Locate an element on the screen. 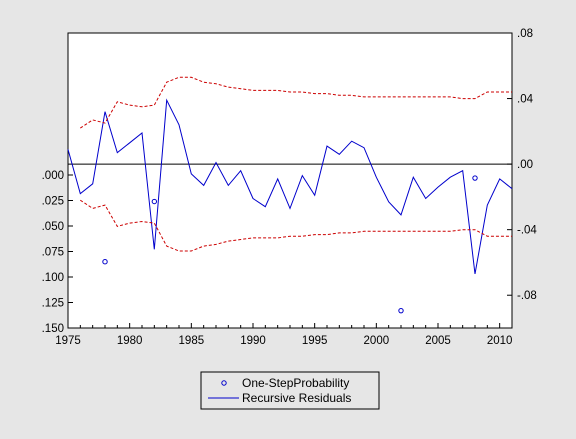 The height and width of the screenshot is (439, 576). x-tick-label: 2010 is located at coordinates (500, 341).